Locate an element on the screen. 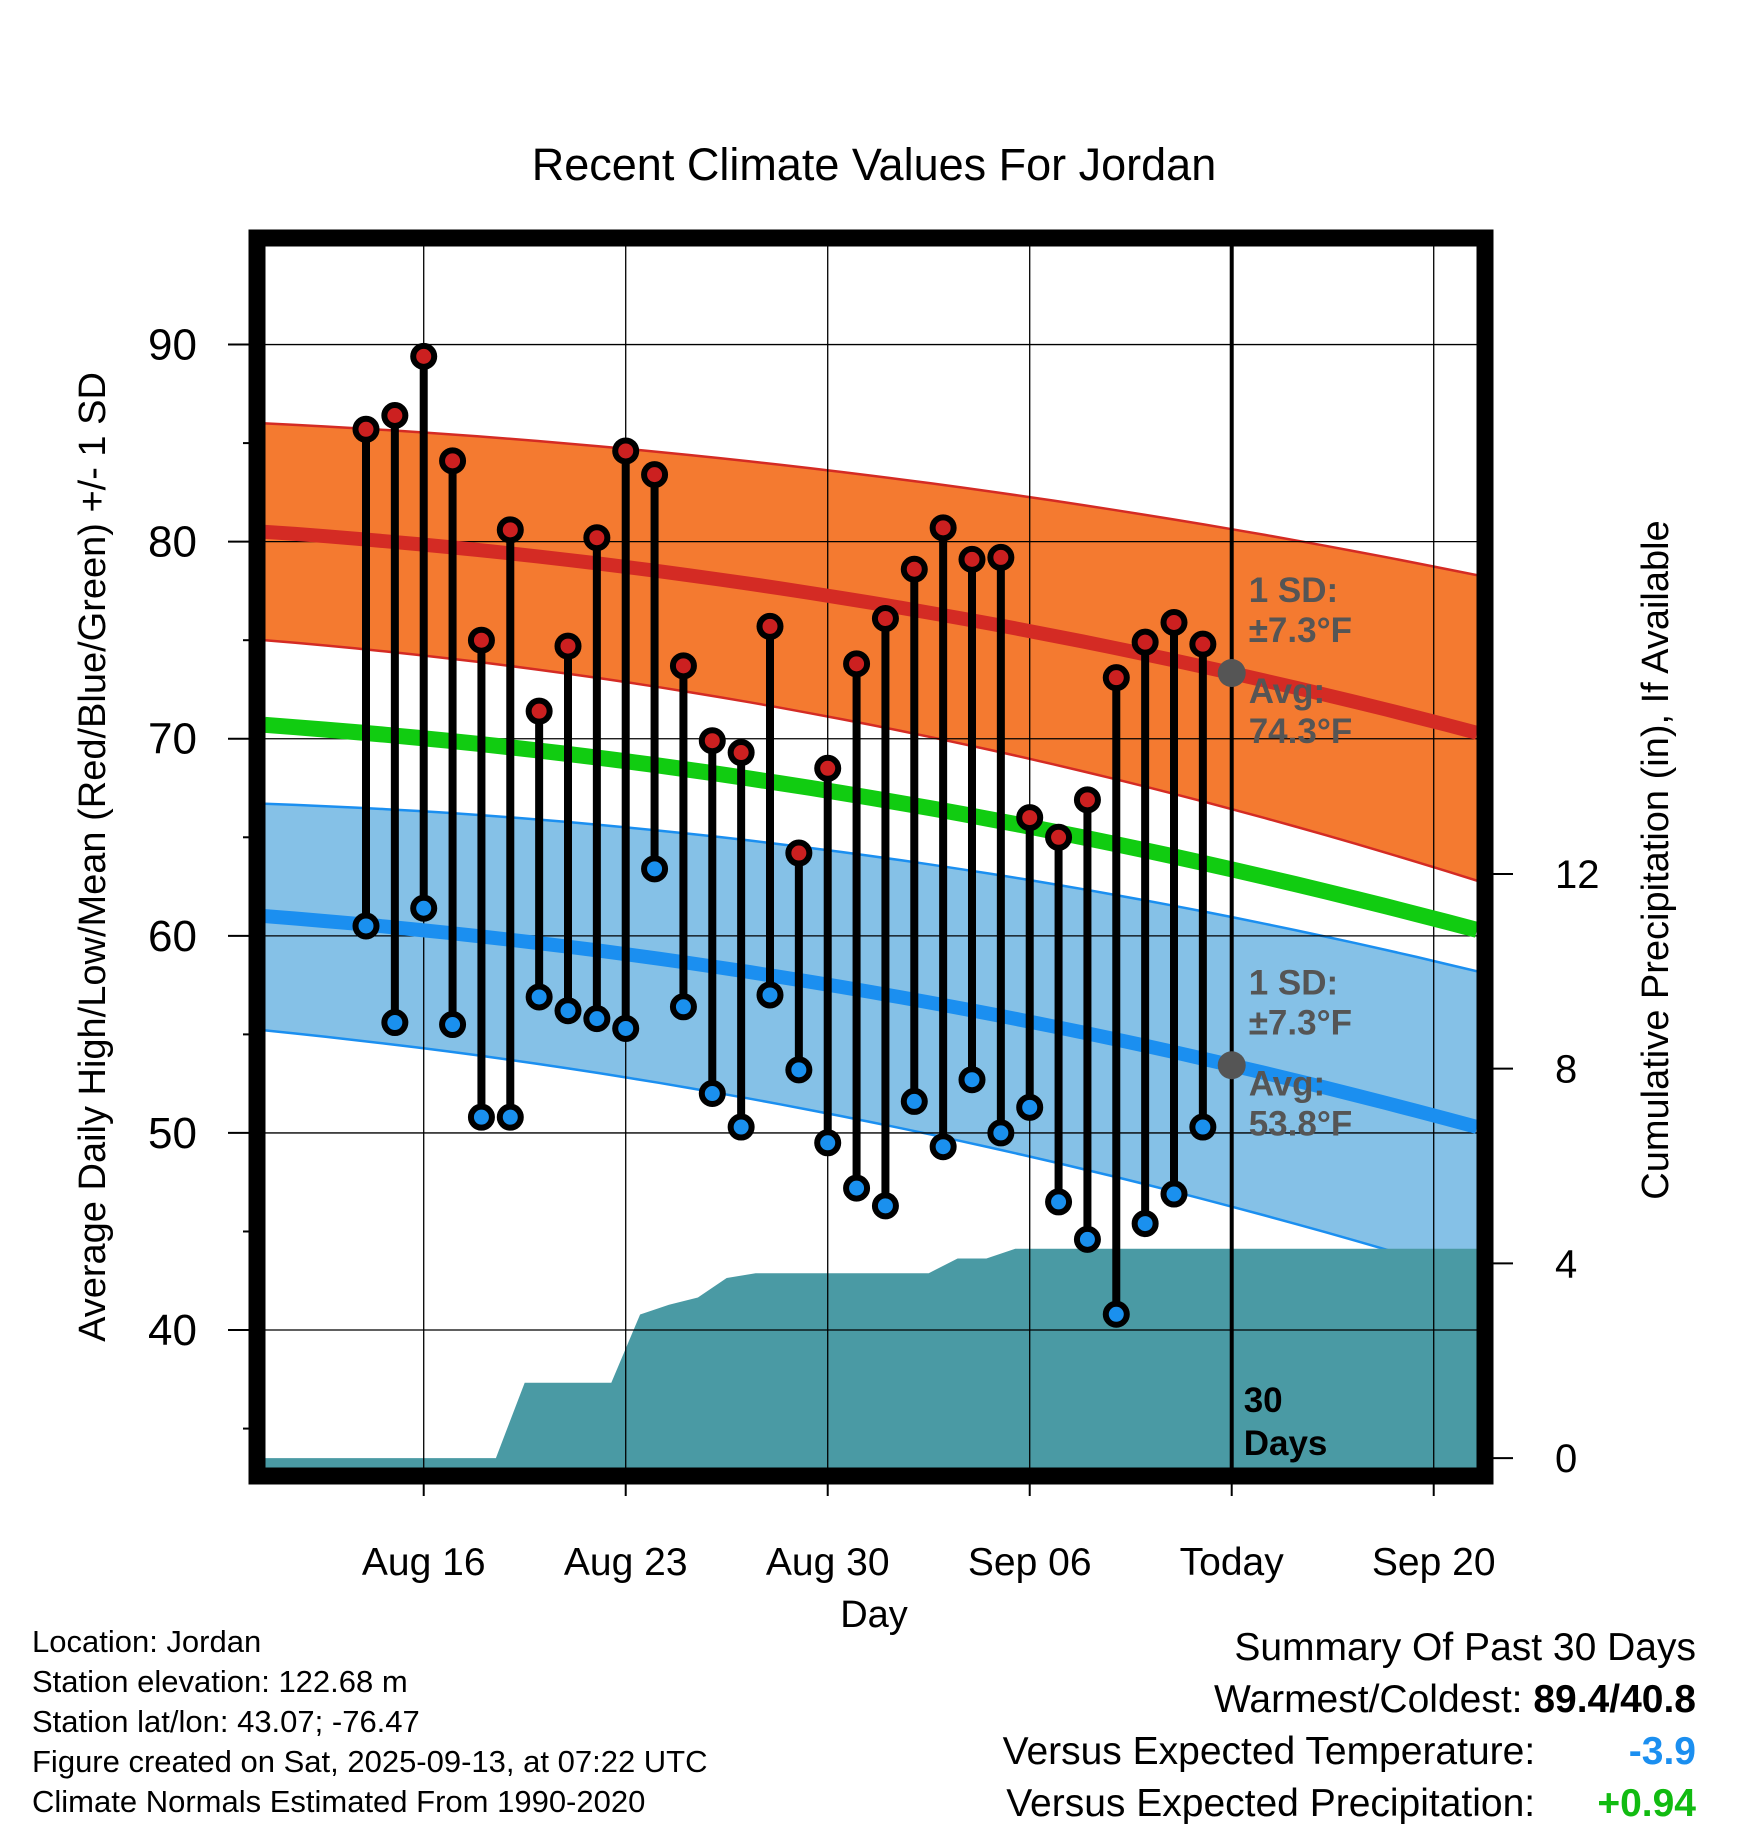 The width and height of the screenshot is (1748, 1830). precip-area is located at coordinates (871, 1358).